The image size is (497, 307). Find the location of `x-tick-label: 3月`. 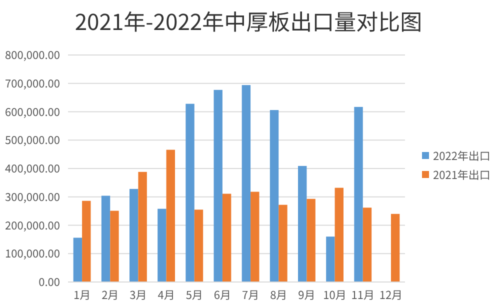

x-tick-label: 3月 is located at coordinates (138, 295).